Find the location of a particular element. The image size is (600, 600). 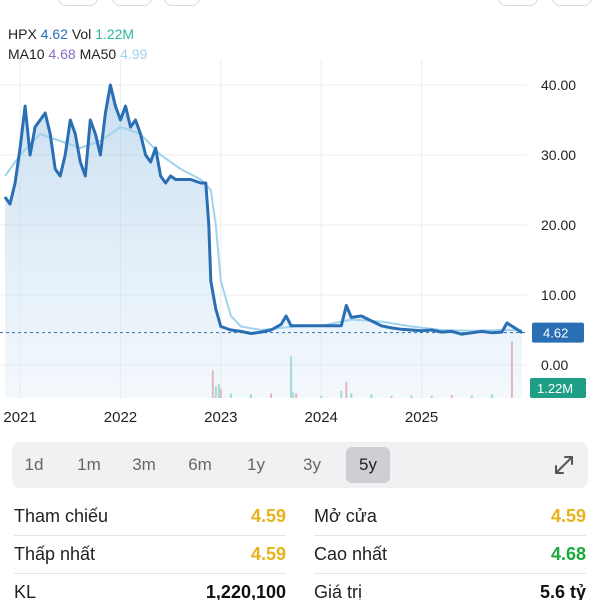

volume-tag-text: 1.22M is located at coordinates (555, 388).